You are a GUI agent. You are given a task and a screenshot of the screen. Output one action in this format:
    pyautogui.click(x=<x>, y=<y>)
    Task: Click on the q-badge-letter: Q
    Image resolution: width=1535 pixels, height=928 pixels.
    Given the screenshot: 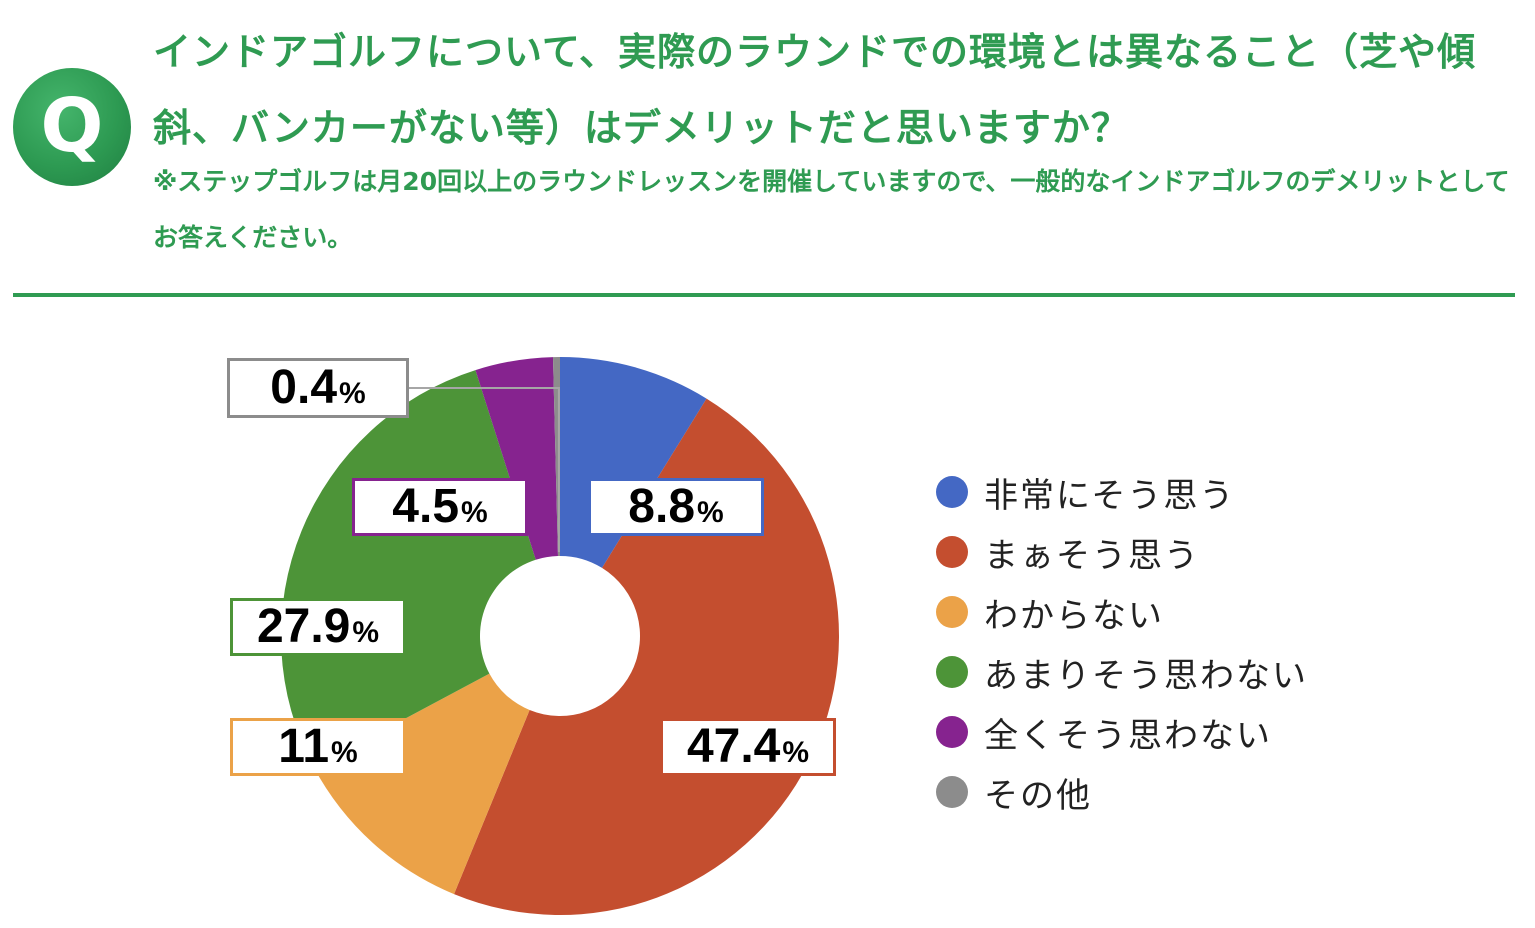 What is the action you would take?
    pyautogui.click(x=72, y=126)
    